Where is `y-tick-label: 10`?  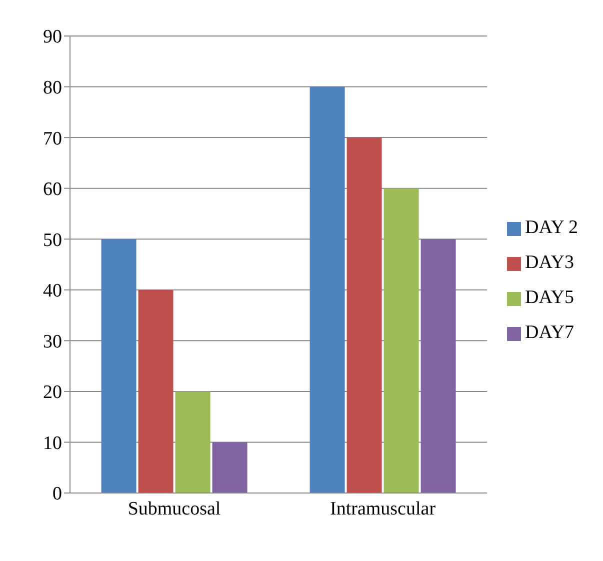 y-tick-label: 10 is located at coordinates (52, 443).